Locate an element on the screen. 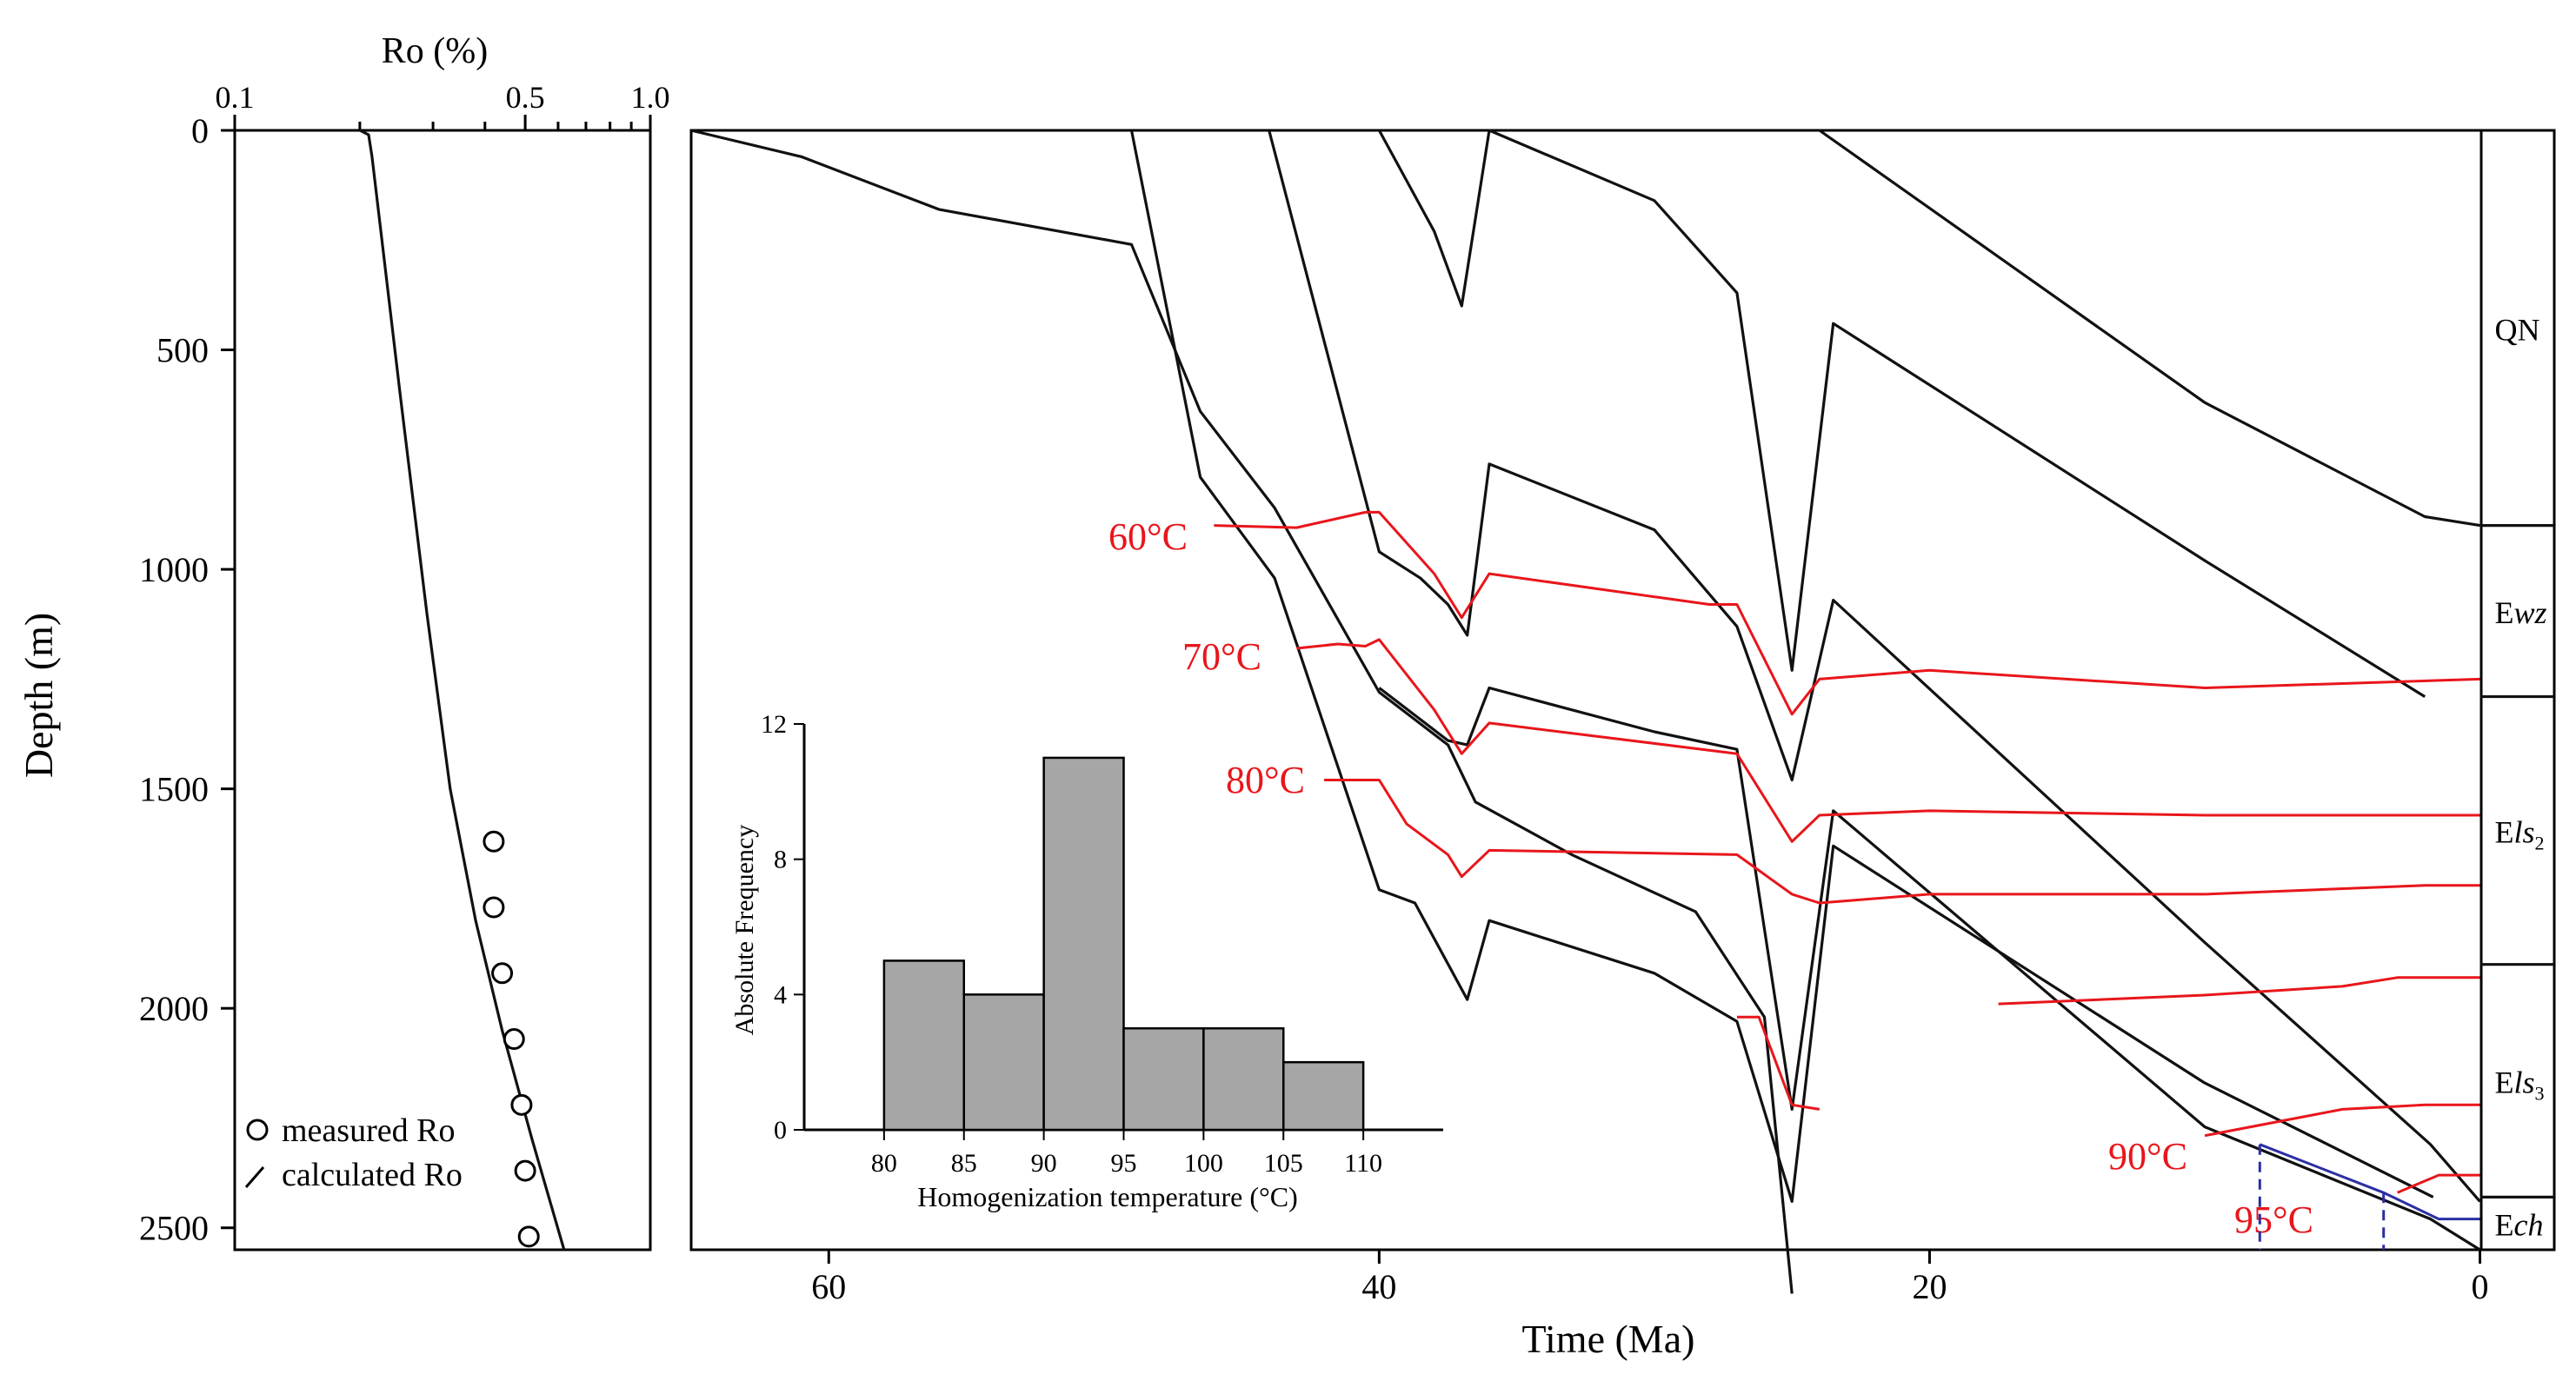  formation-label: Ewz is located at coordinates (2521, 612).